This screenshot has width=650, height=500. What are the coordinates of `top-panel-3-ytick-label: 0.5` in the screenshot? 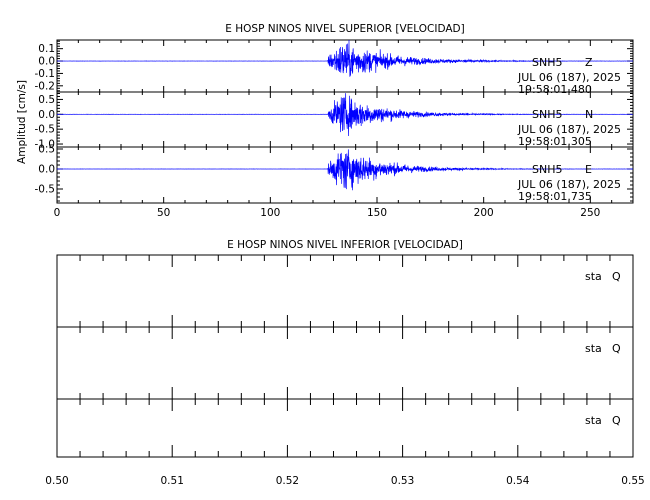 It's located at (46, 150).